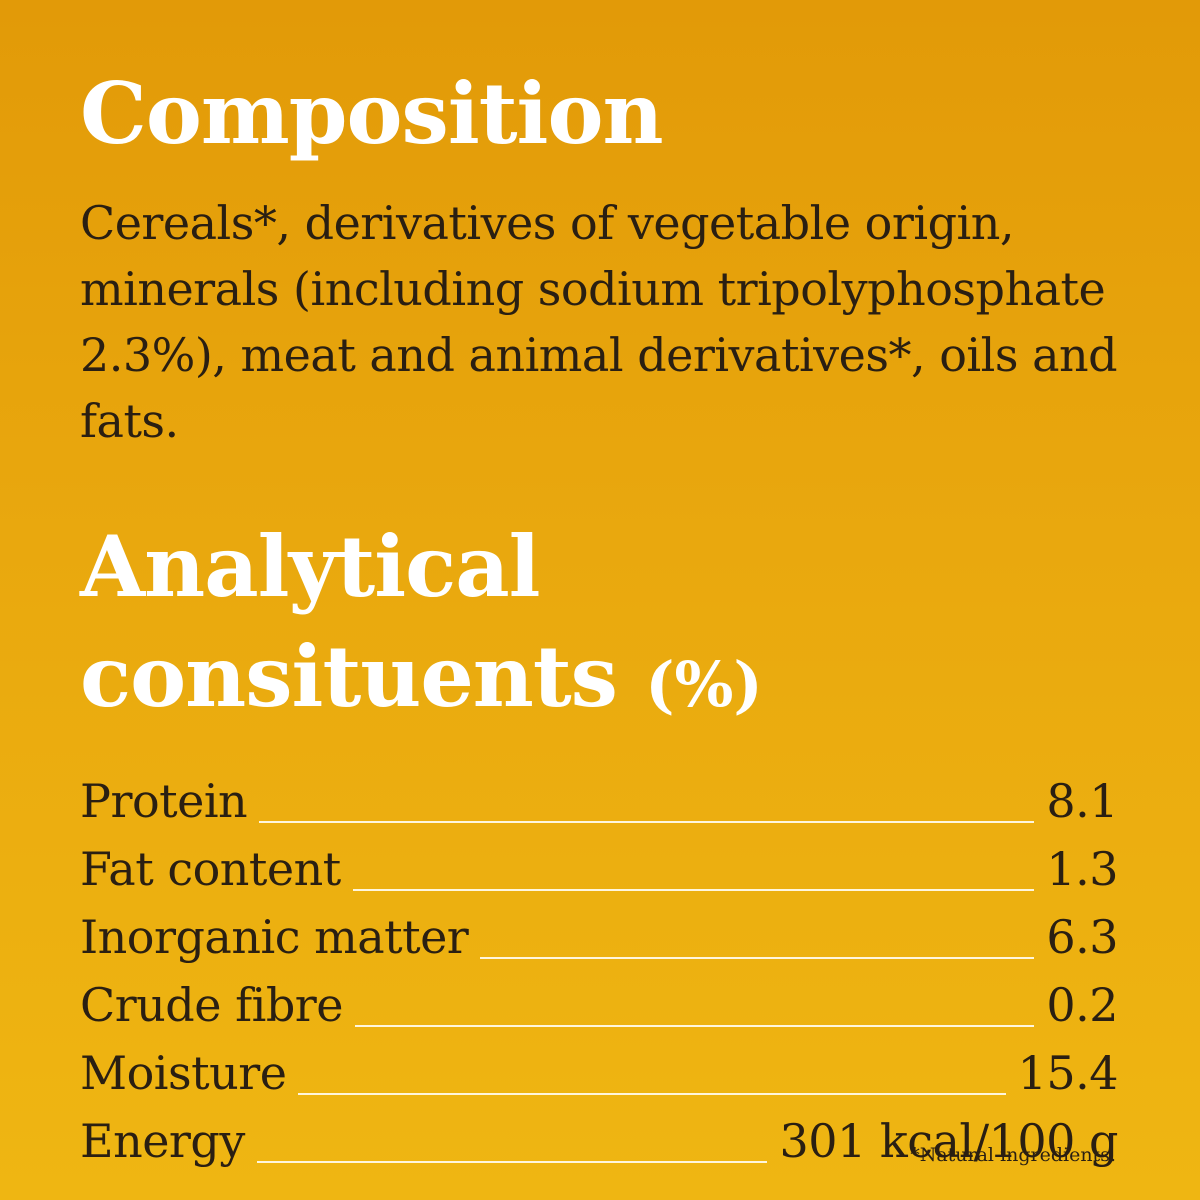 Image resolution: width=1200 pixels, height=1200 pixels. Describe the element at coordinates (1082, 801) in the screenshot. I see `constituent-value: 8.1` at that location.